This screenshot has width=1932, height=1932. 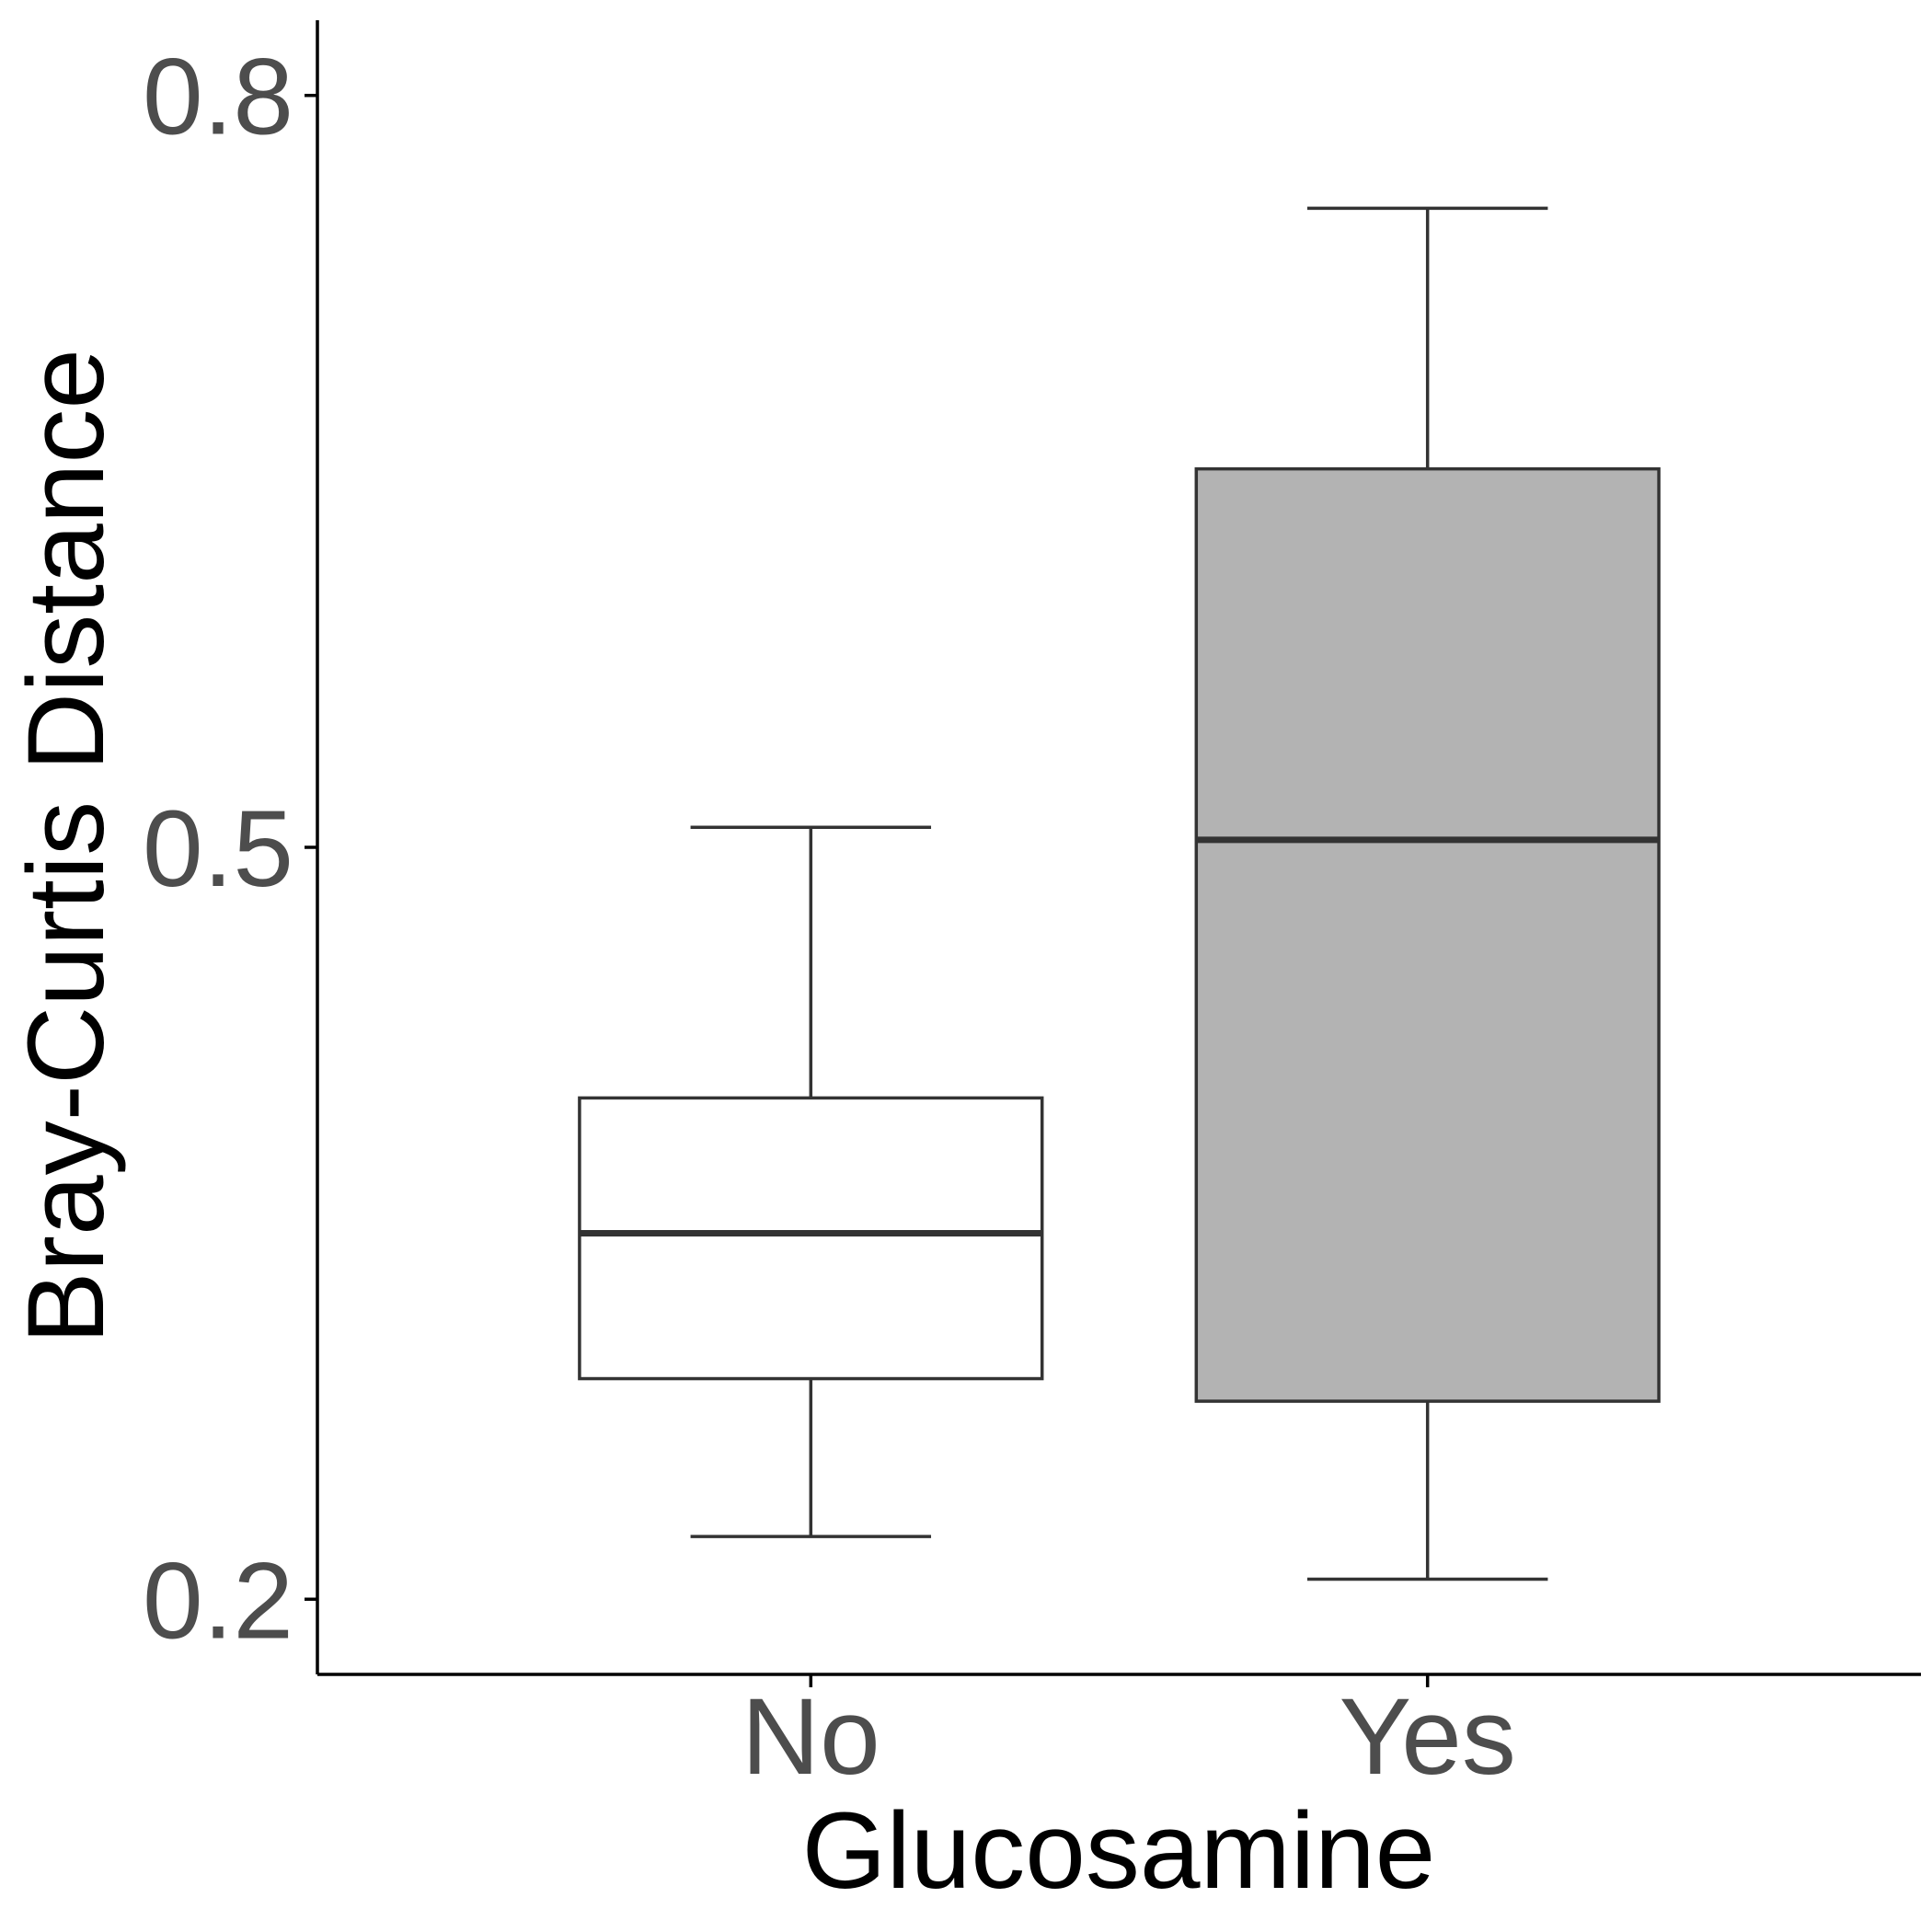 I want to click on x-axis-title: Glucosamine, so click(x=1119, y=1851).